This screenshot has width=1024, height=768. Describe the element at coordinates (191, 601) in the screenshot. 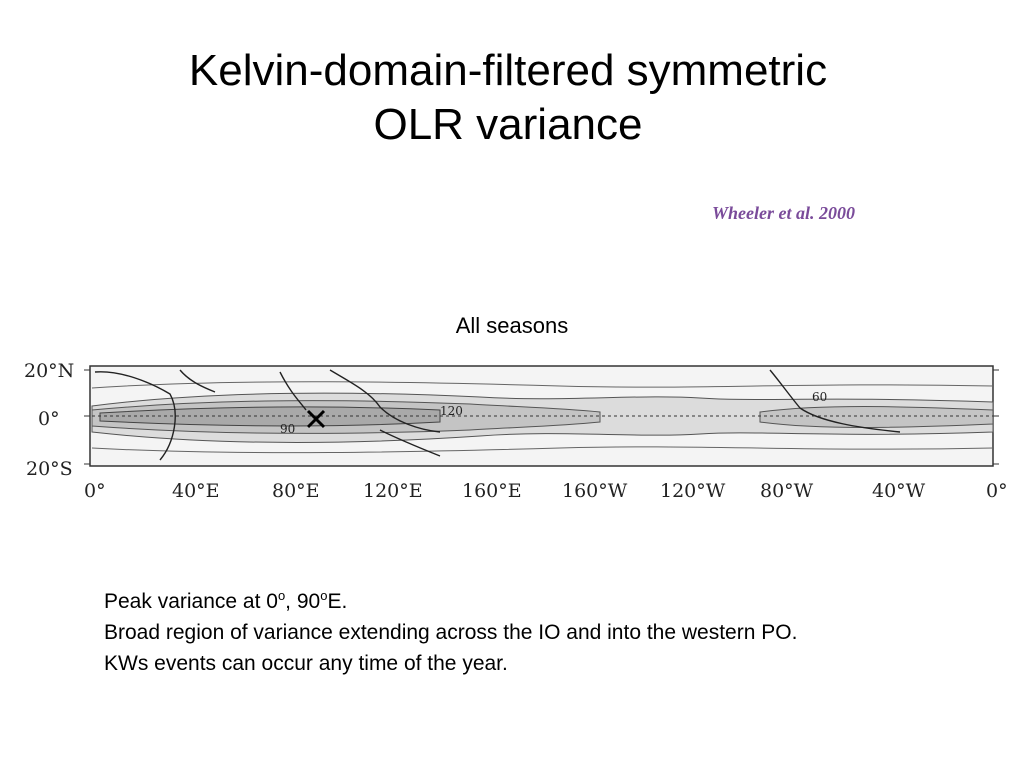

I see `note-line-1-a: Peak variance at 0` at that location.